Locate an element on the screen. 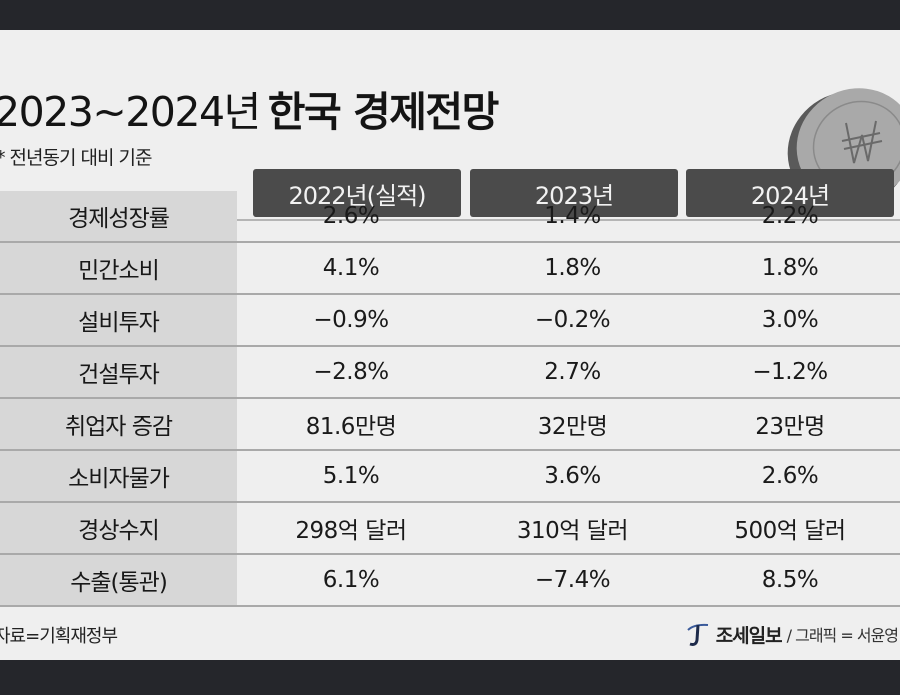  row-label: 건설투자 is located at coordinates (118, 372).